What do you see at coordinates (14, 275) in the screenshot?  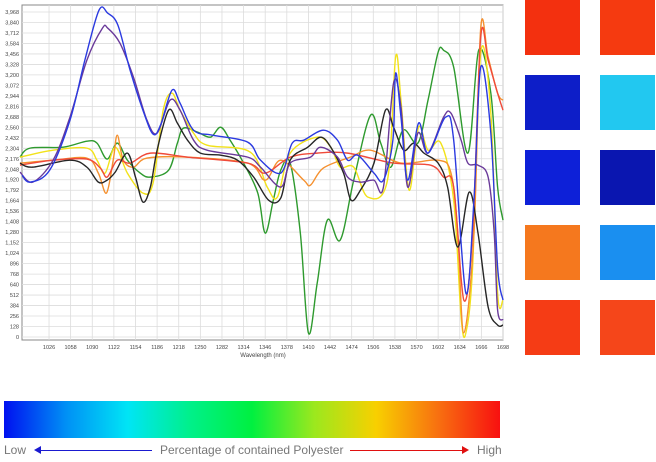 I see `y-tick-label: 768` at bounding box center [14, 275].